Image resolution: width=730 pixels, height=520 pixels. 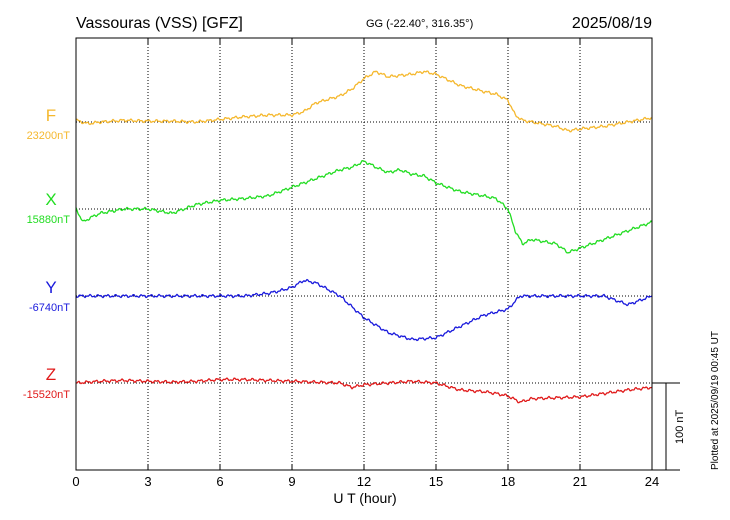 What do you see at coordinates (666, 426) in the screenshot?
I see `scale-bar` at bounding box center [666, 426].